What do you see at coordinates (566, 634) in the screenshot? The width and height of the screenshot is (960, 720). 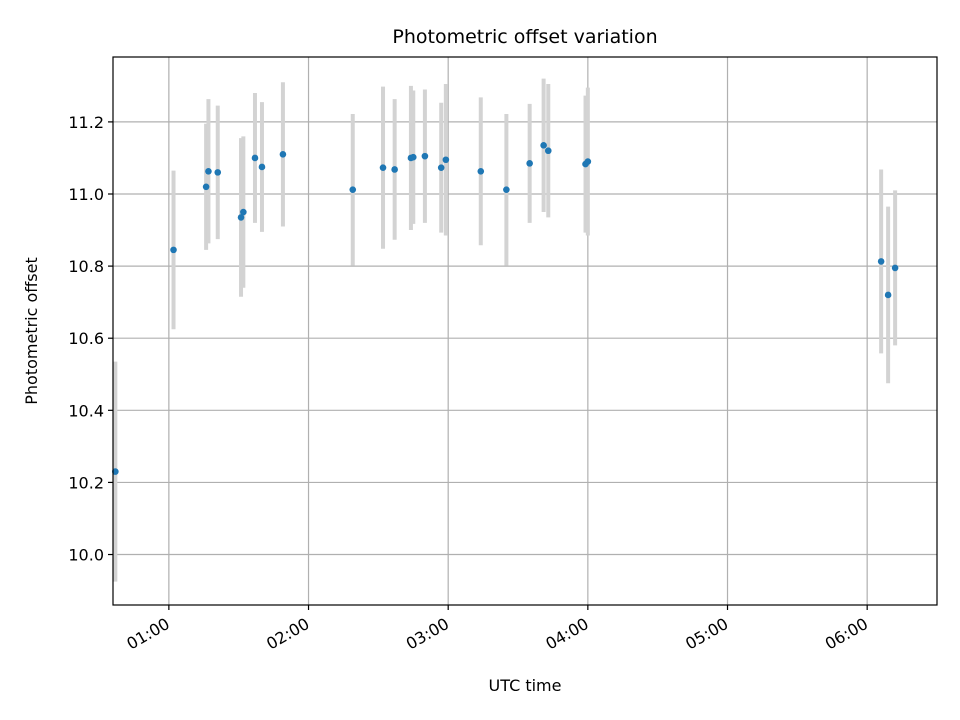 I see `x-tick-label: 04:00` at bounding box center [566, 634].